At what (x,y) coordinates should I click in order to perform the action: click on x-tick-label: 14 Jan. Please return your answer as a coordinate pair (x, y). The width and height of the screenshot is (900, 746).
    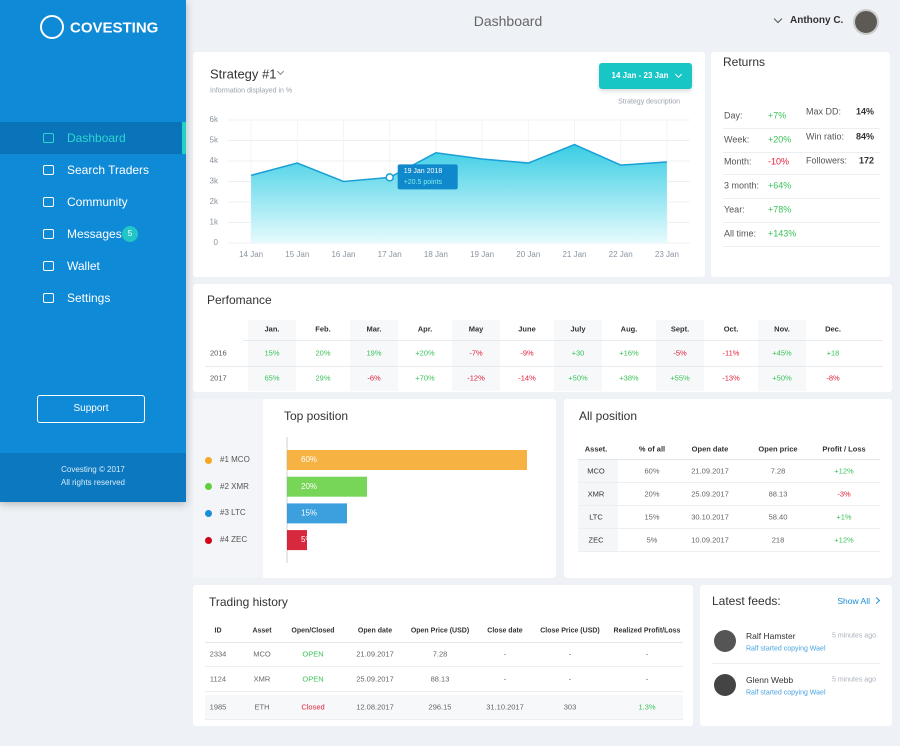
    Looking at the image, I should click on (251, 254).